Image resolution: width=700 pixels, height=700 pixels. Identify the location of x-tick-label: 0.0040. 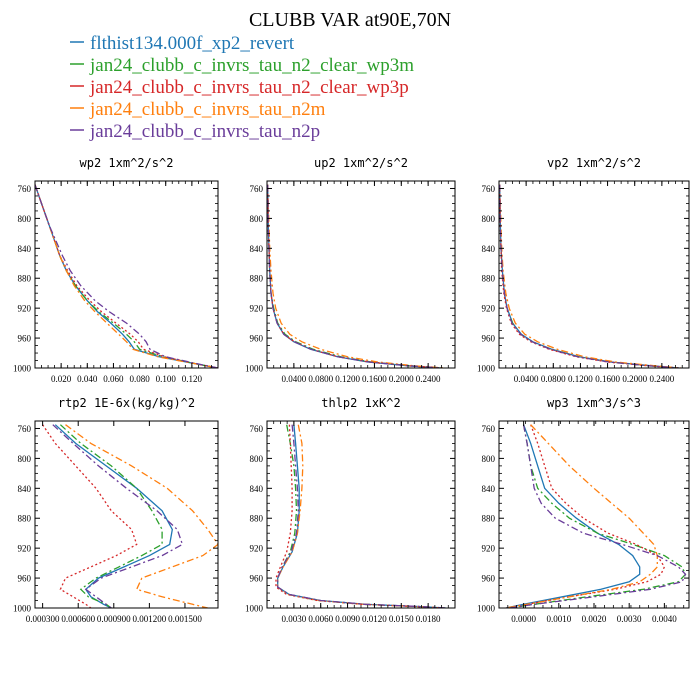
(664, 619).